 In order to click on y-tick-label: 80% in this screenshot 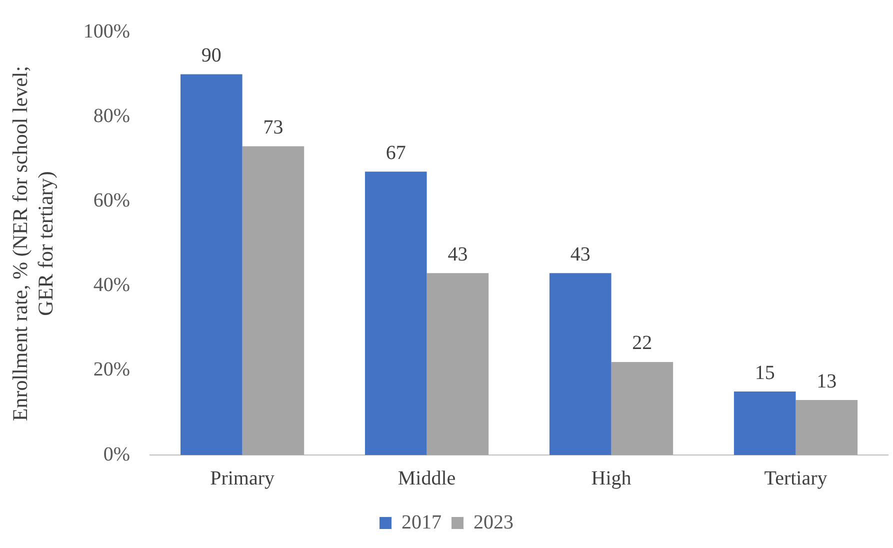, I will do `click(111, 115)`.